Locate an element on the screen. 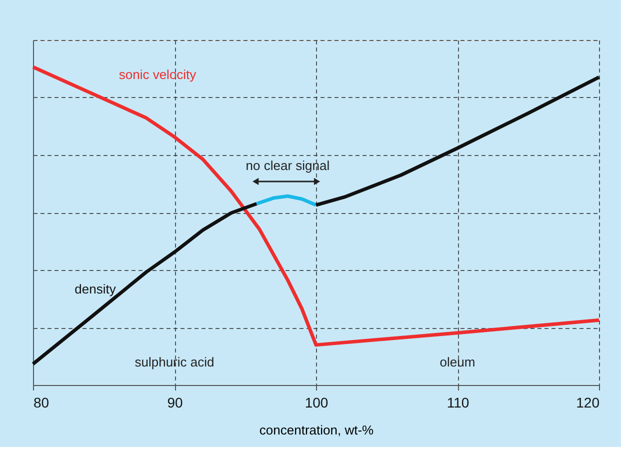 The image size is (627, 472). series-label: sonic velocity is located at coordinates (157, 74).